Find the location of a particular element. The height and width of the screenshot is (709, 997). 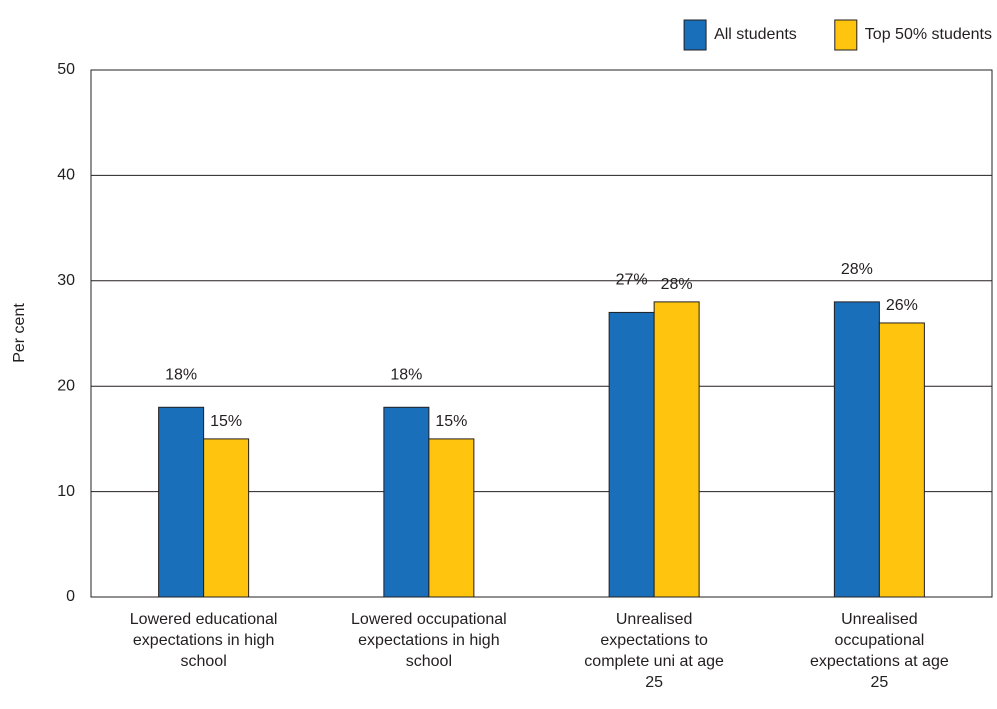

y-tick-label: 10 is located at coordinates (66, 491).